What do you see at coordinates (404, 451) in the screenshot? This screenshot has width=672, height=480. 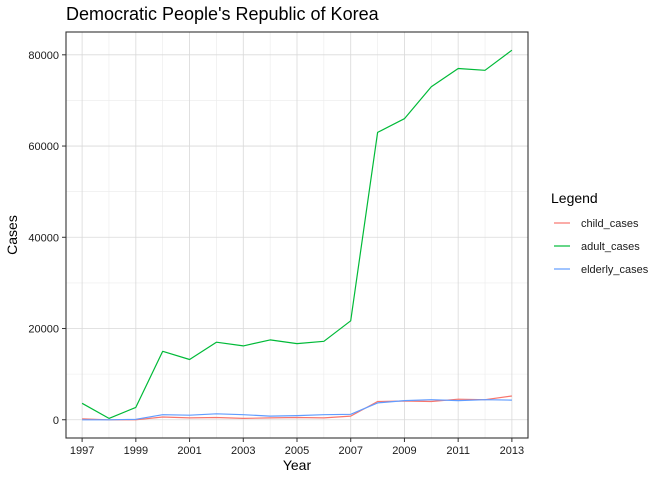 I see `x-tick-label: 2009` at bounding box center [404, 451].